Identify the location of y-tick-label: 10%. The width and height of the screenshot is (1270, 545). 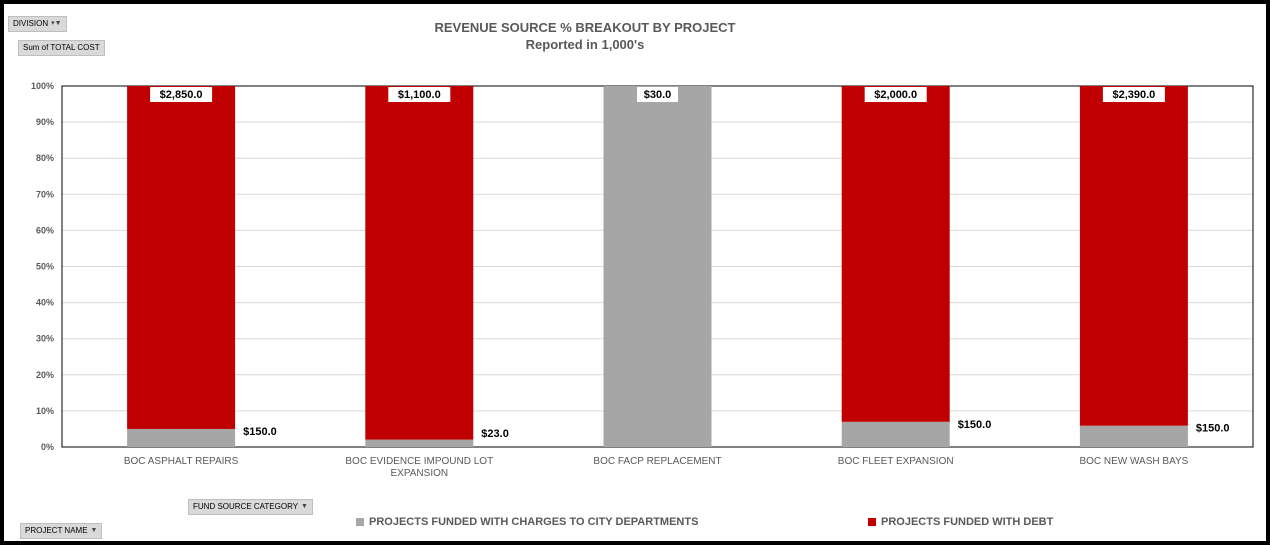
(45, 411).